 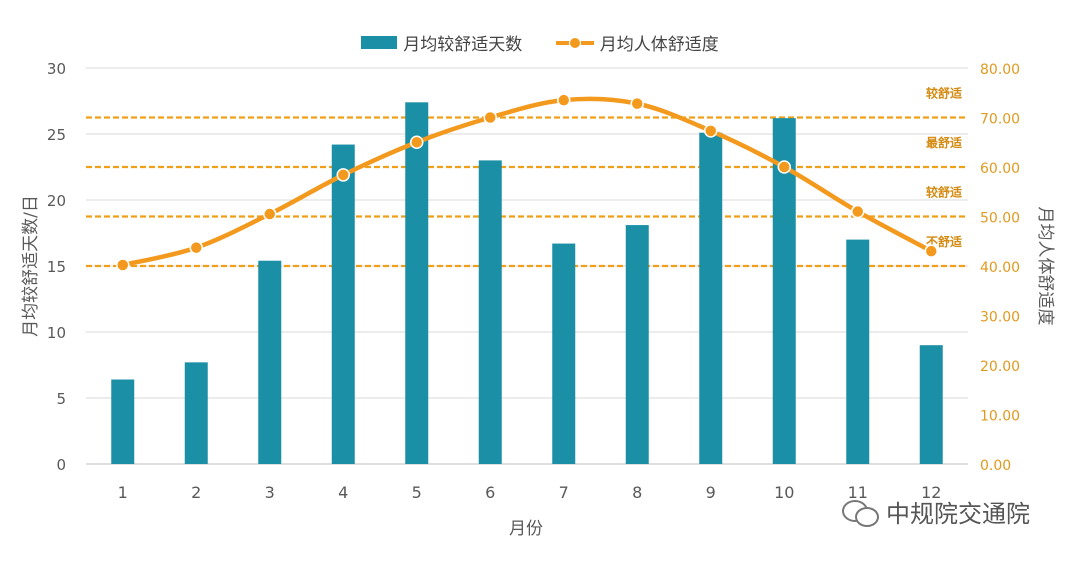 I want to click on legend-label-bars: 月均较舒适天数, so click(x=463, y=45).